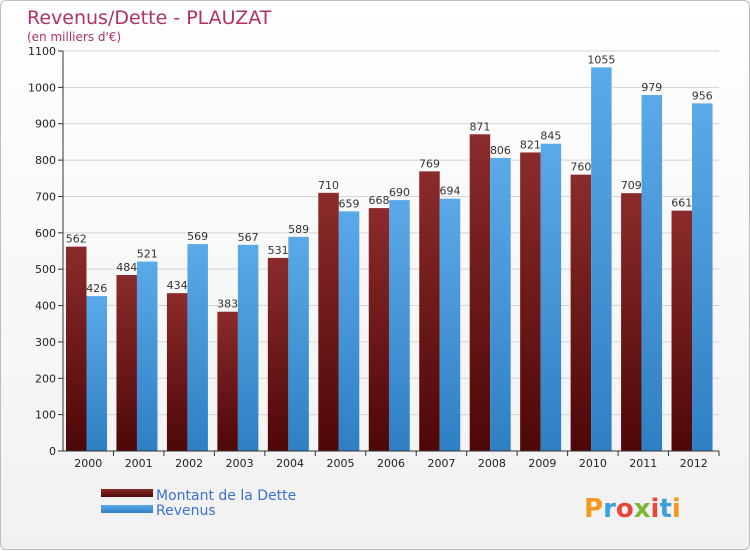 The width and height of the screenshot is (750, 551). What do you see at coordinates (126, 267) in the screenshot?
I see `data-label: 484` at bounding box center [126, 267].